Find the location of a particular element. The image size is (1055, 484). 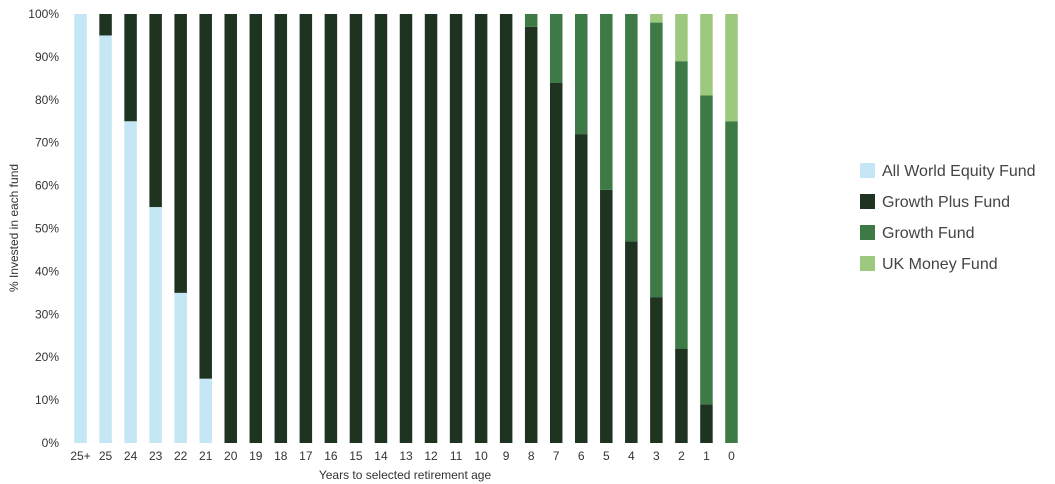

x-tick-label: 25+ is located at coordinates (80, 456).